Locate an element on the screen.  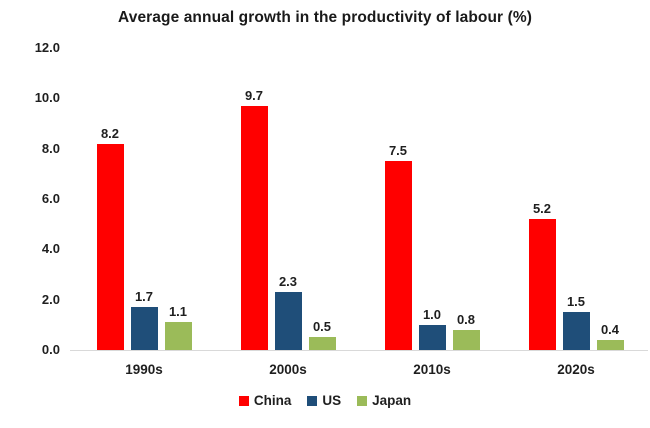
legend-item-japan: Japan is located at coordinates (384, 400).